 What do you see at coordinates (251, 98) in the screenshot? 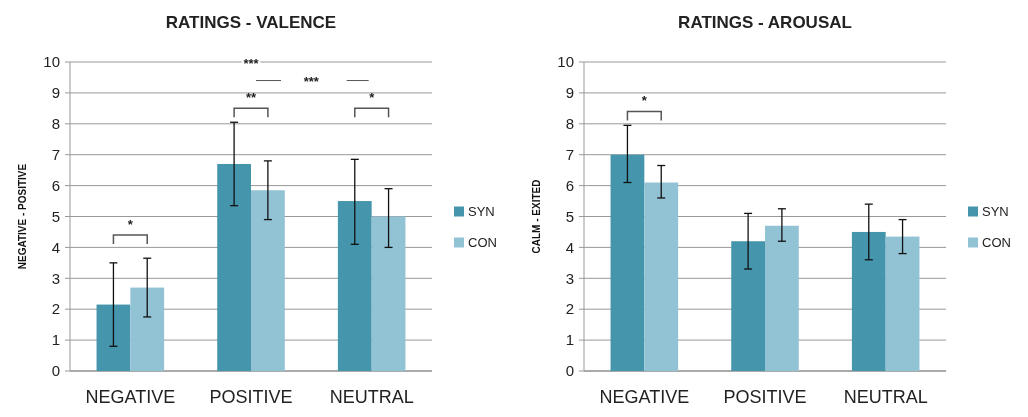
I see `annotation: **` at bounding box center [251, 98].